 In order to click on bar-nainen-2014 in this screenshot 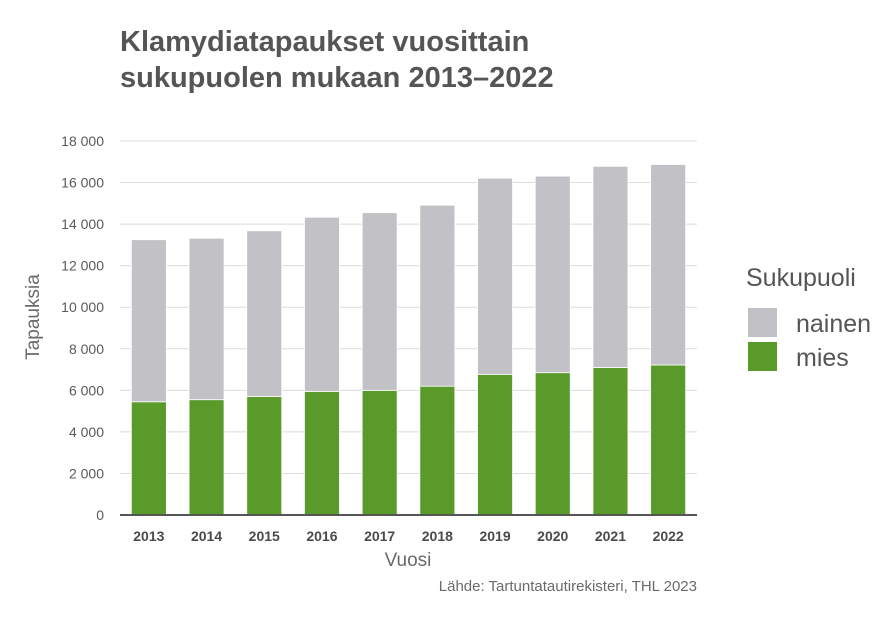, I will do `click(206, 319)`.